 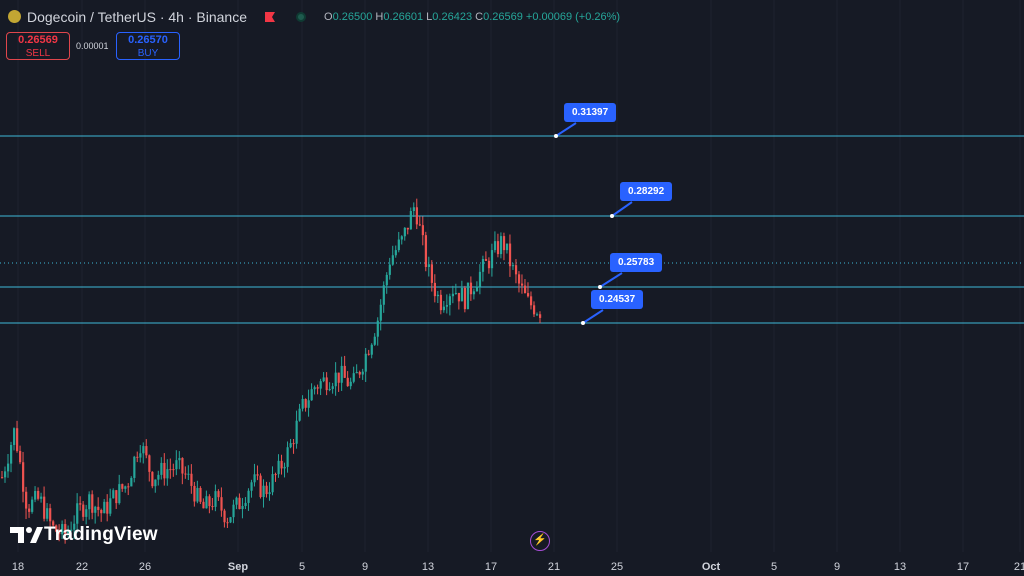 I want to click on buy-button: 0.26570 BUY, so click(x=148, y=46).